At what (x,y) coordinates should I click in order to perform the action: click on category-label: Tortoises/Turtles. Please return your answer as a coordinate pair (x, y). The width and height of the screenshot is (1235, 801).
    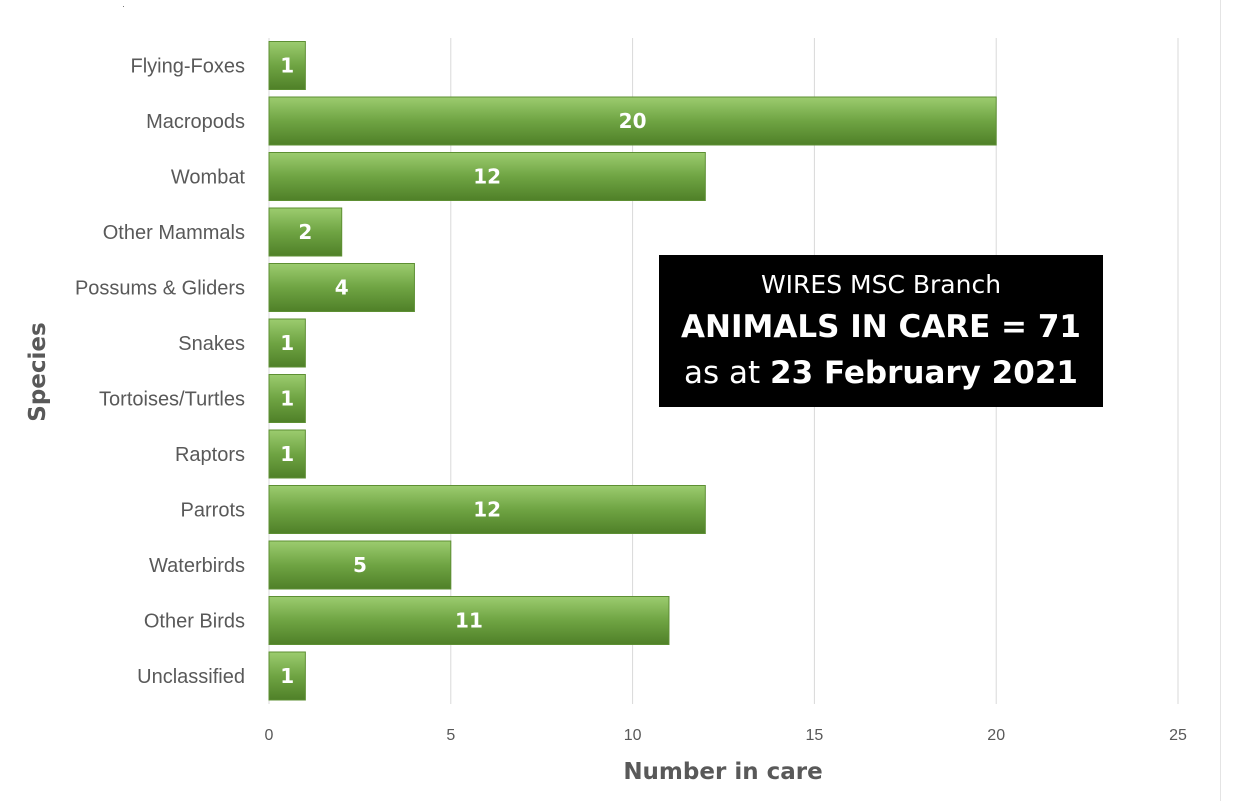
    Looking at the image, I should click on (172, 400).